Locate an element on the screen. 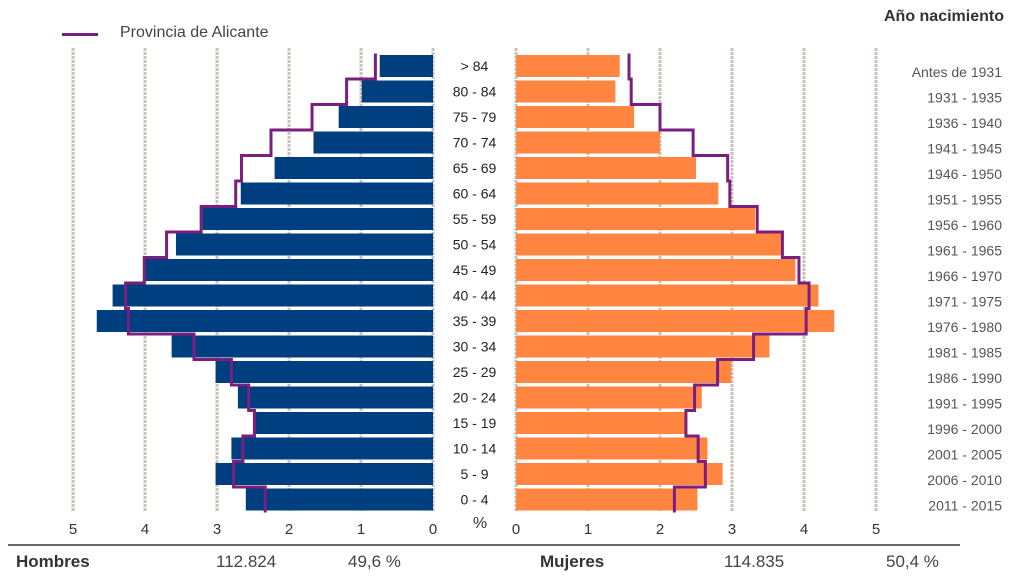 The image size is (1016, 576). birth-year-title: Año nacimiento is located at coordinates (943, 16).